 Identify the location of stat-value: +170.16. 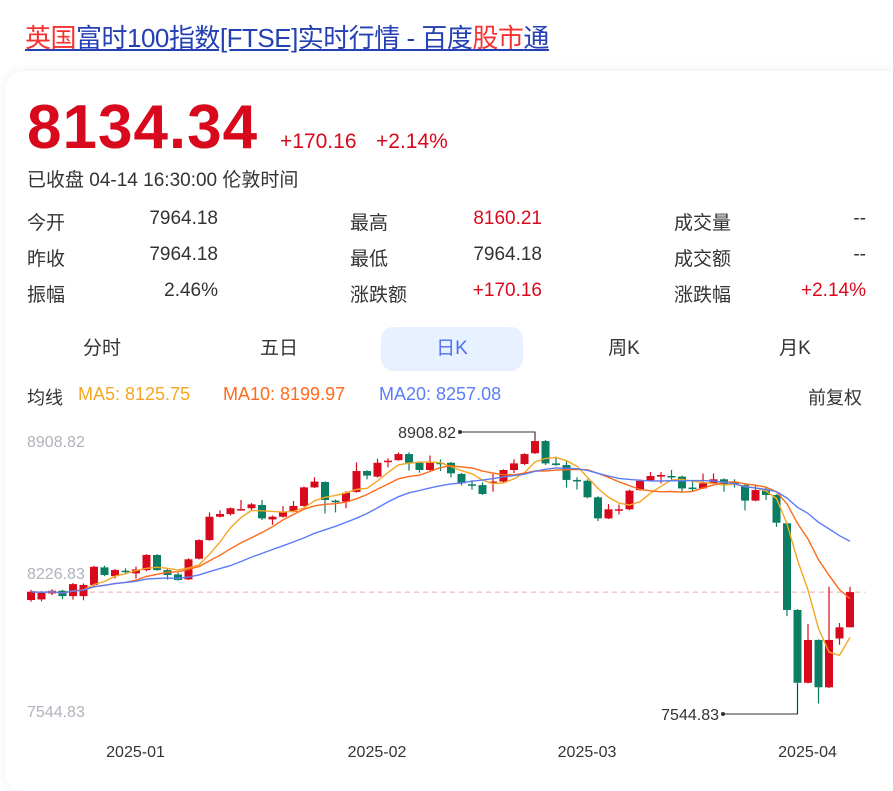
(507, 290).